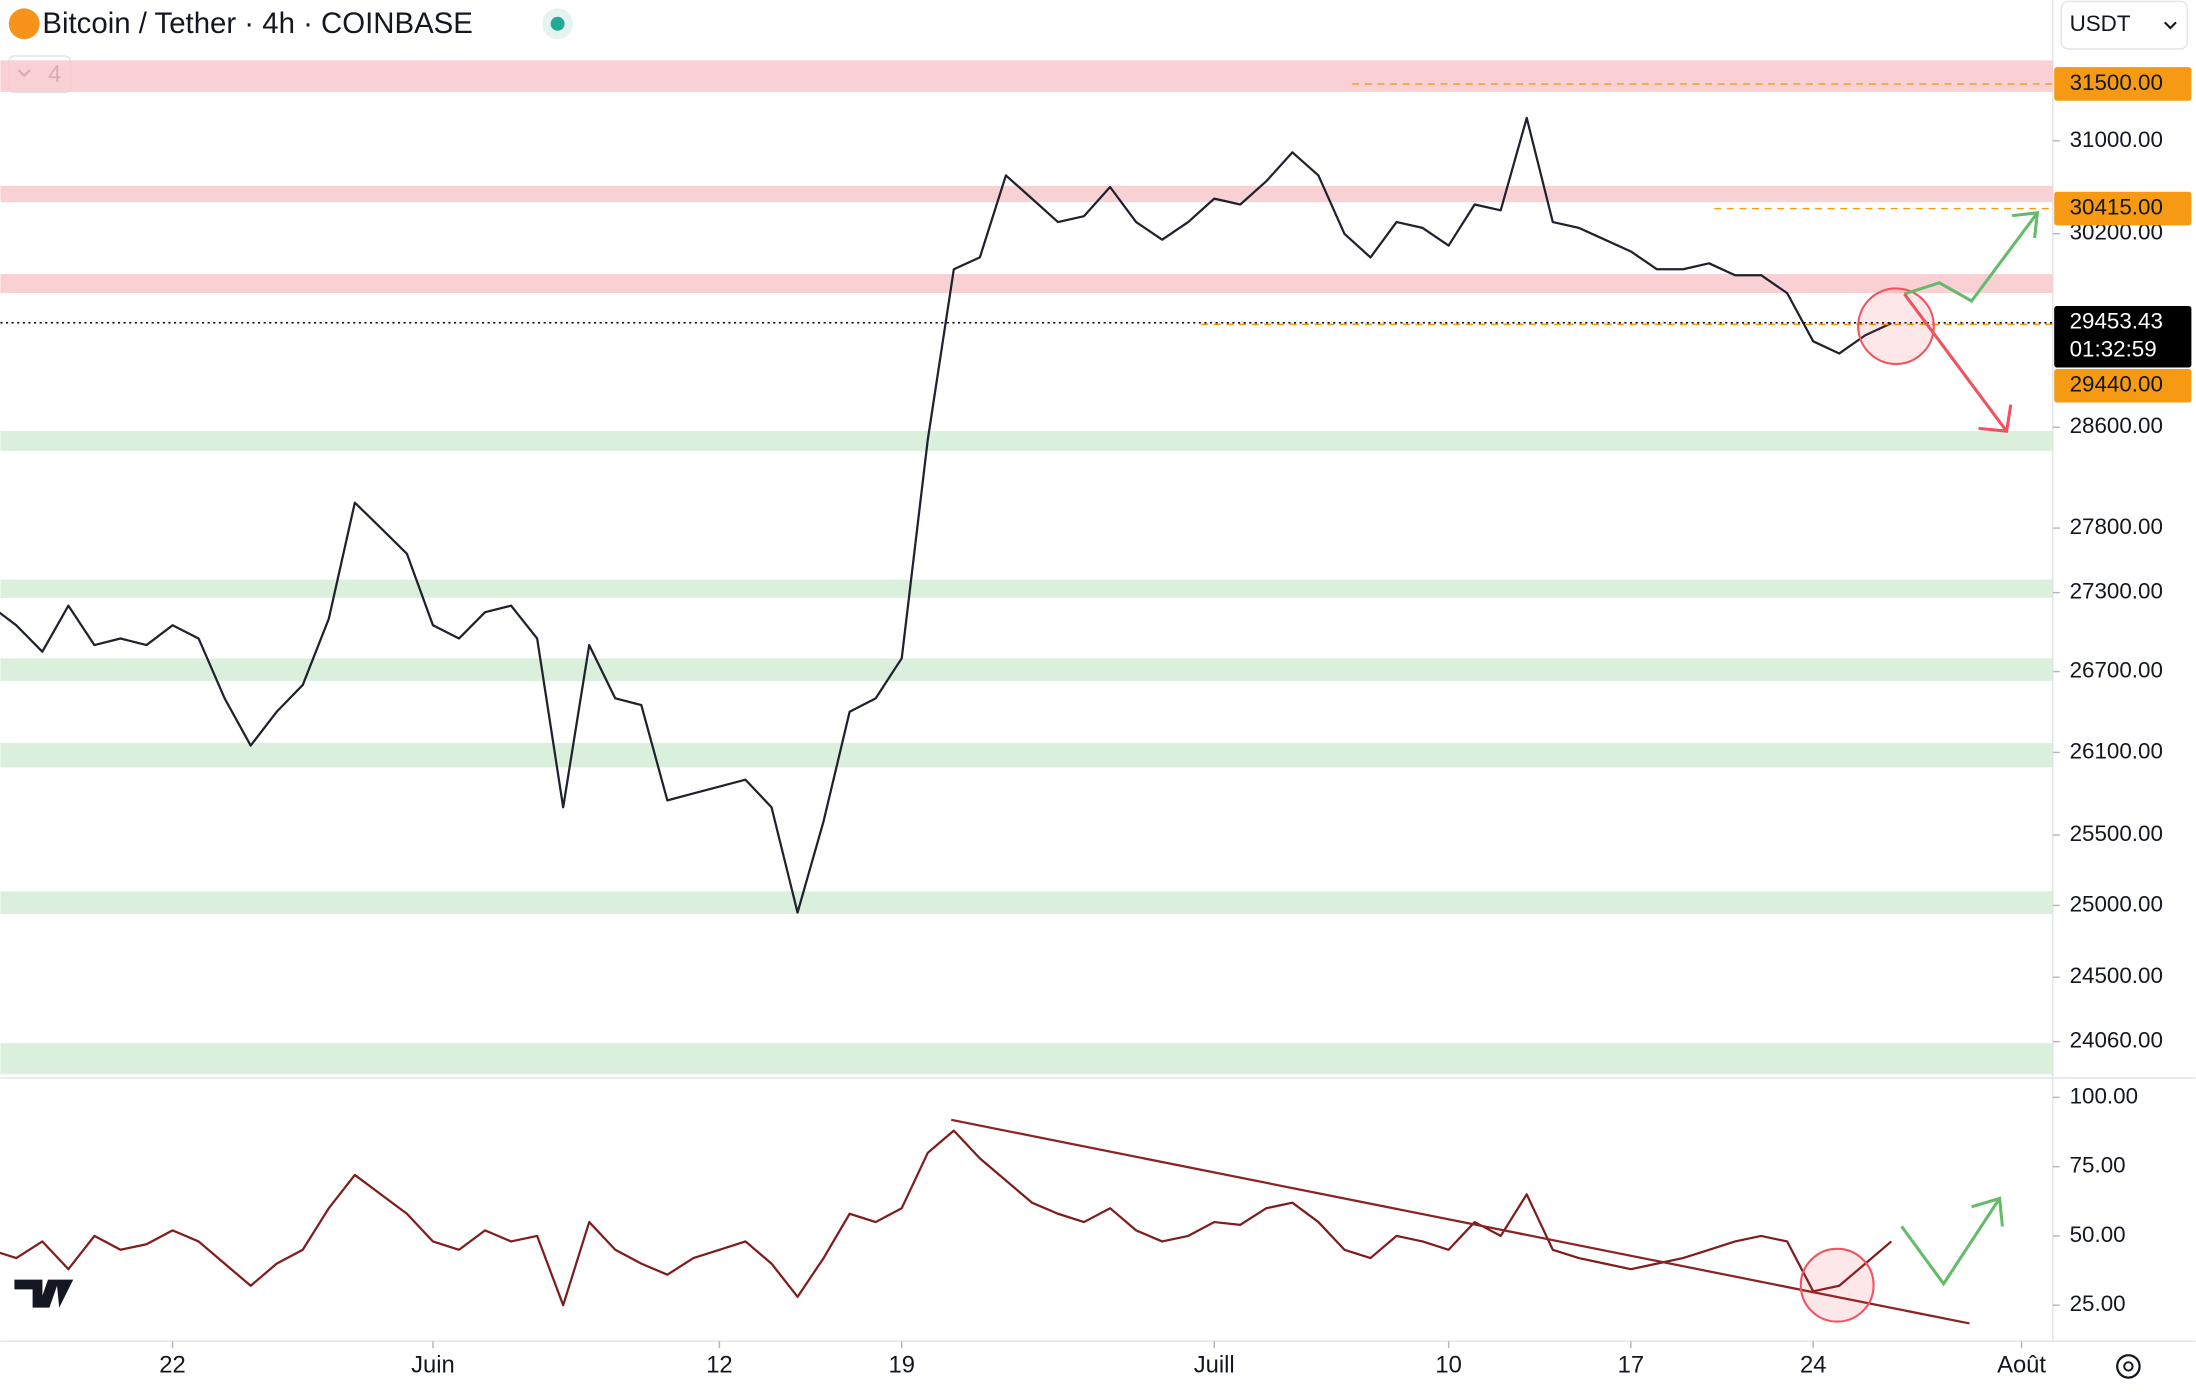 This screenshot has height=1392, width=2196. Describe the element at coordinates (2116, 903) in the screenshot. I see `y-tick-label: 25000.00` at that location.